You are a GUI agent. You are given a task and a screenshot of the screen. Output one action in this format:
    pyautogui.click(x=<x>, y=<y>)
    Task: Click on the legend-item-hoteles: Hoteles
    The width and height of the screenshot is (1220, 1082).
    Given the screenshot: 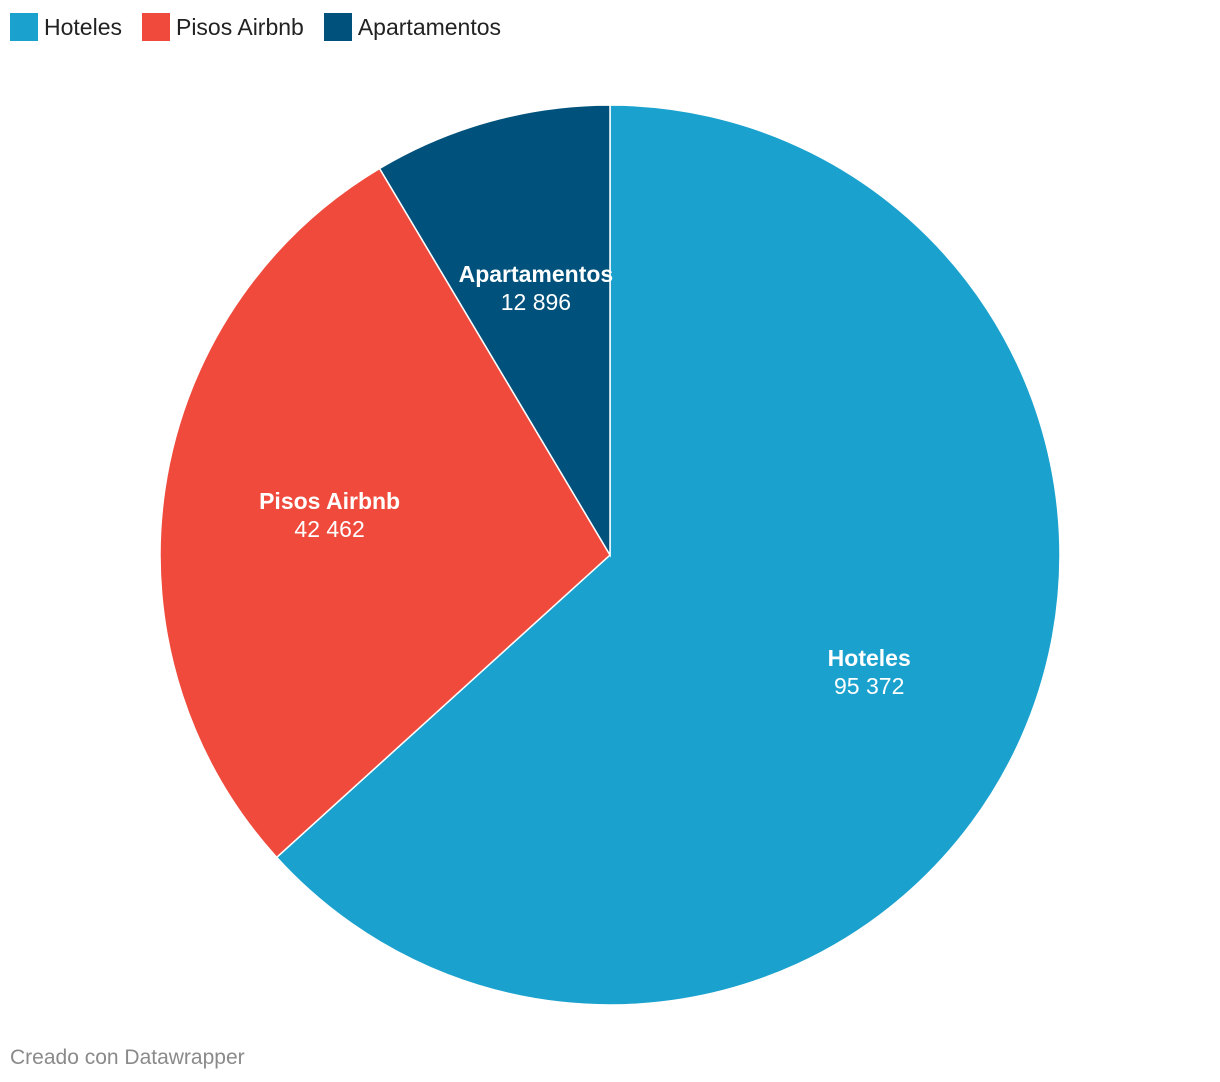 What is the action you would take?
    pyautogui.click(x=66, y=27)
    